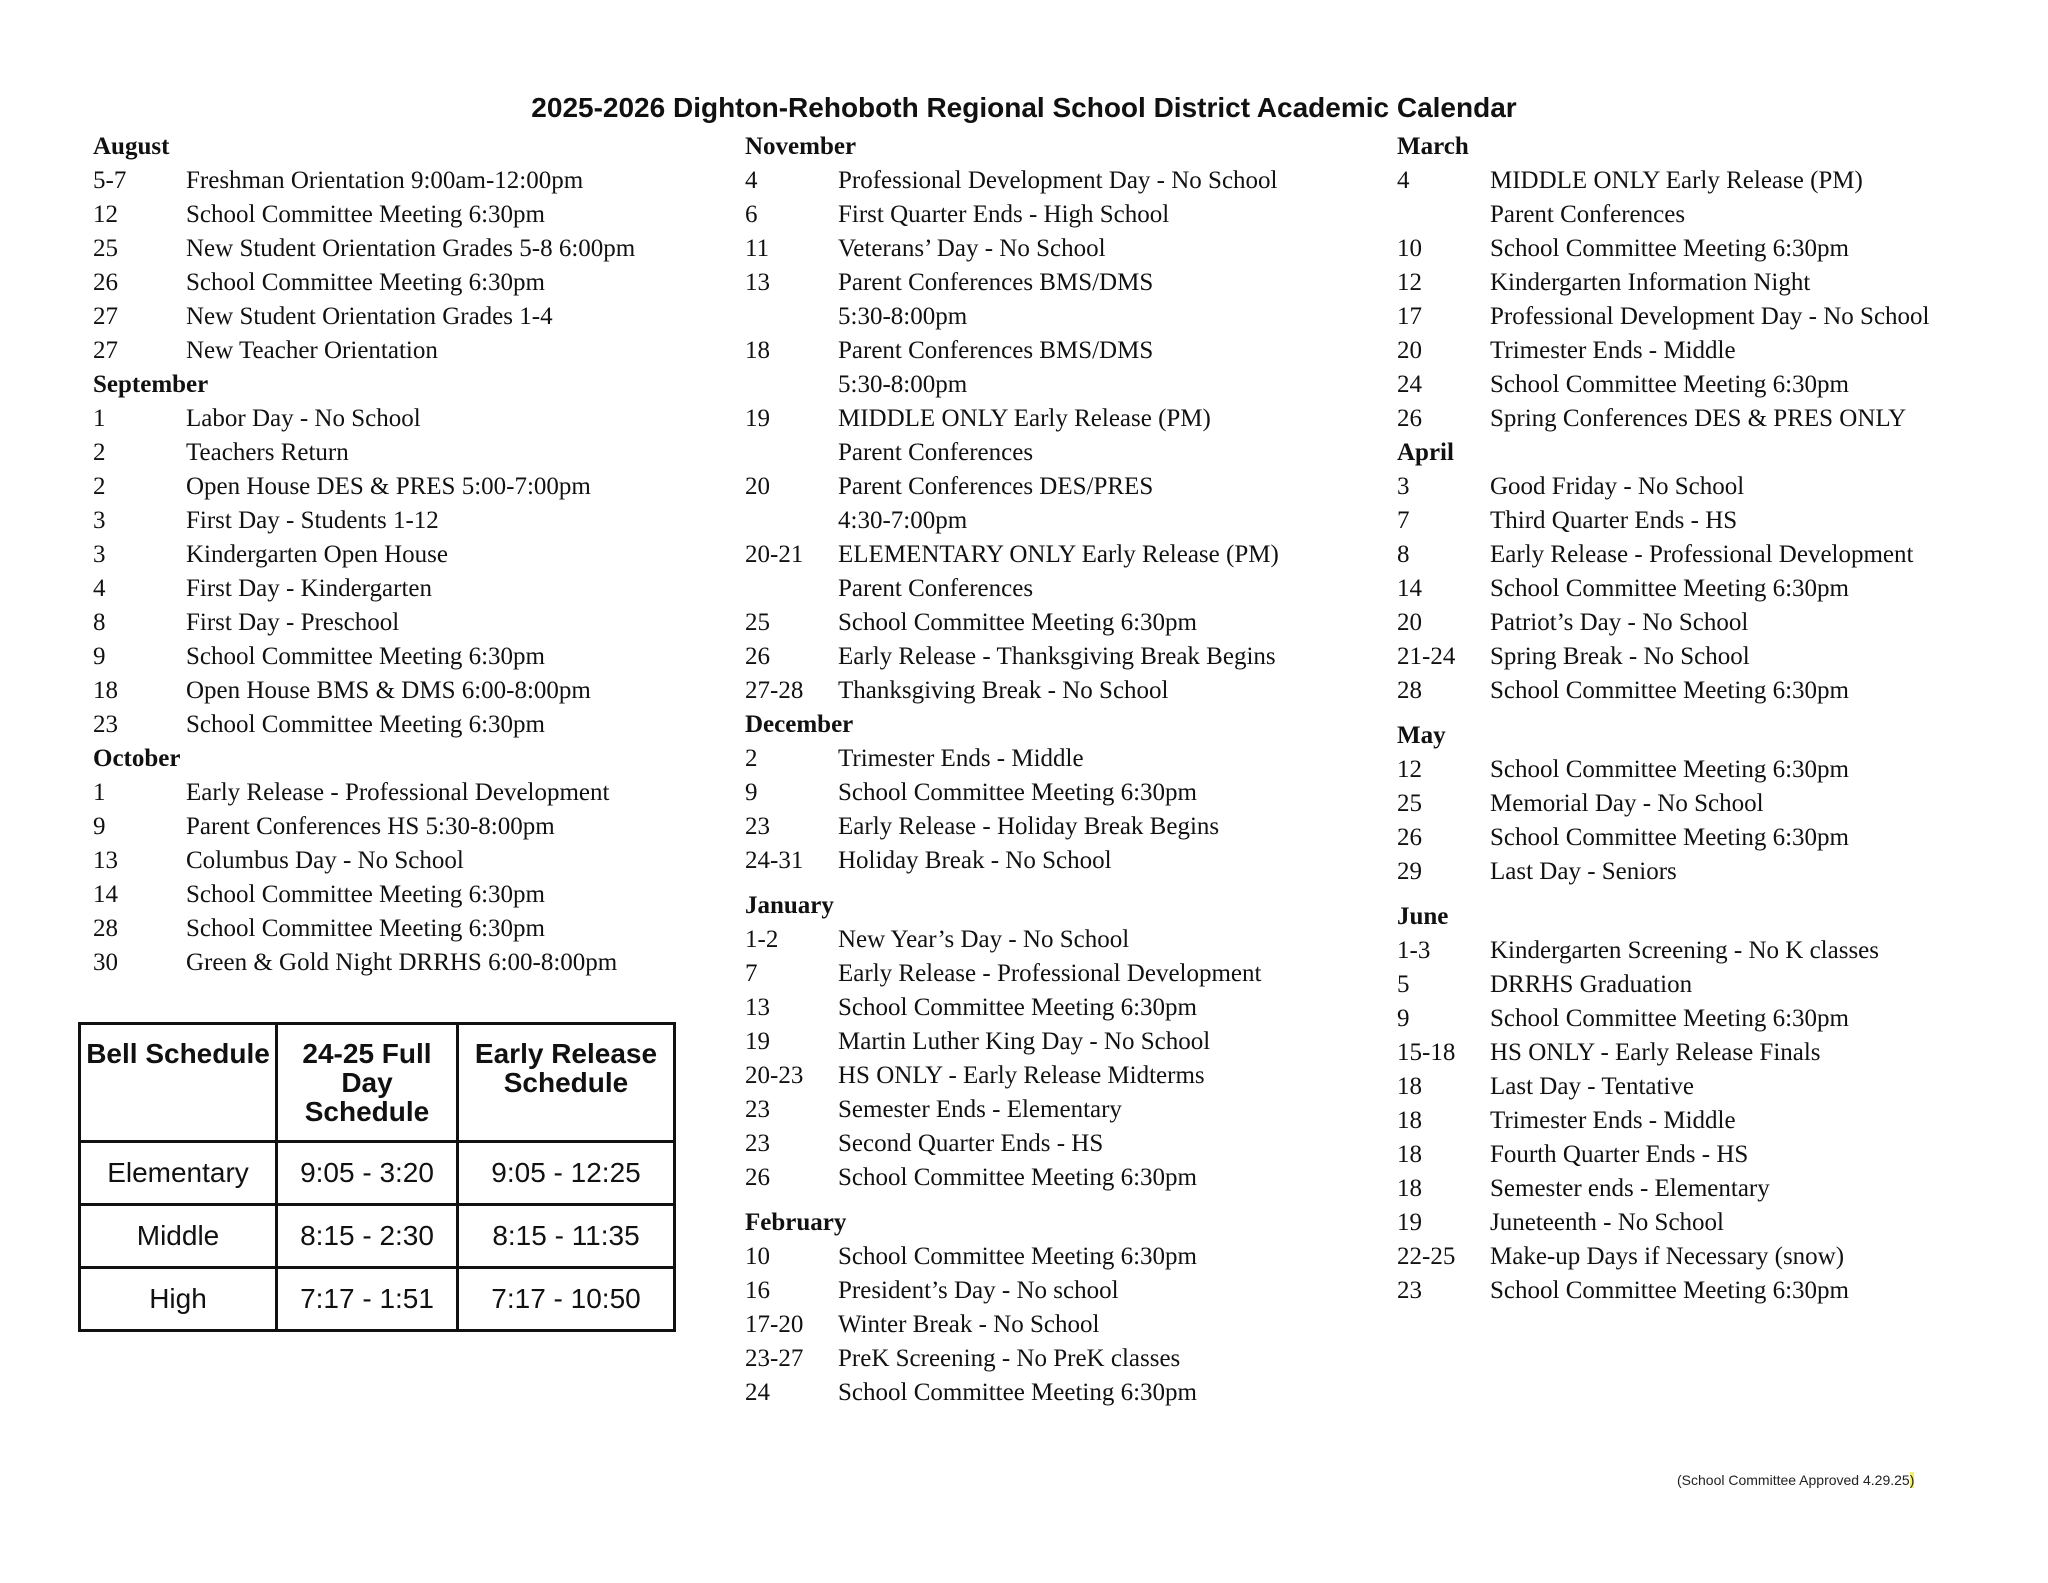  I want to click on event-description: Good Friday - No School, so click(1617, 486).